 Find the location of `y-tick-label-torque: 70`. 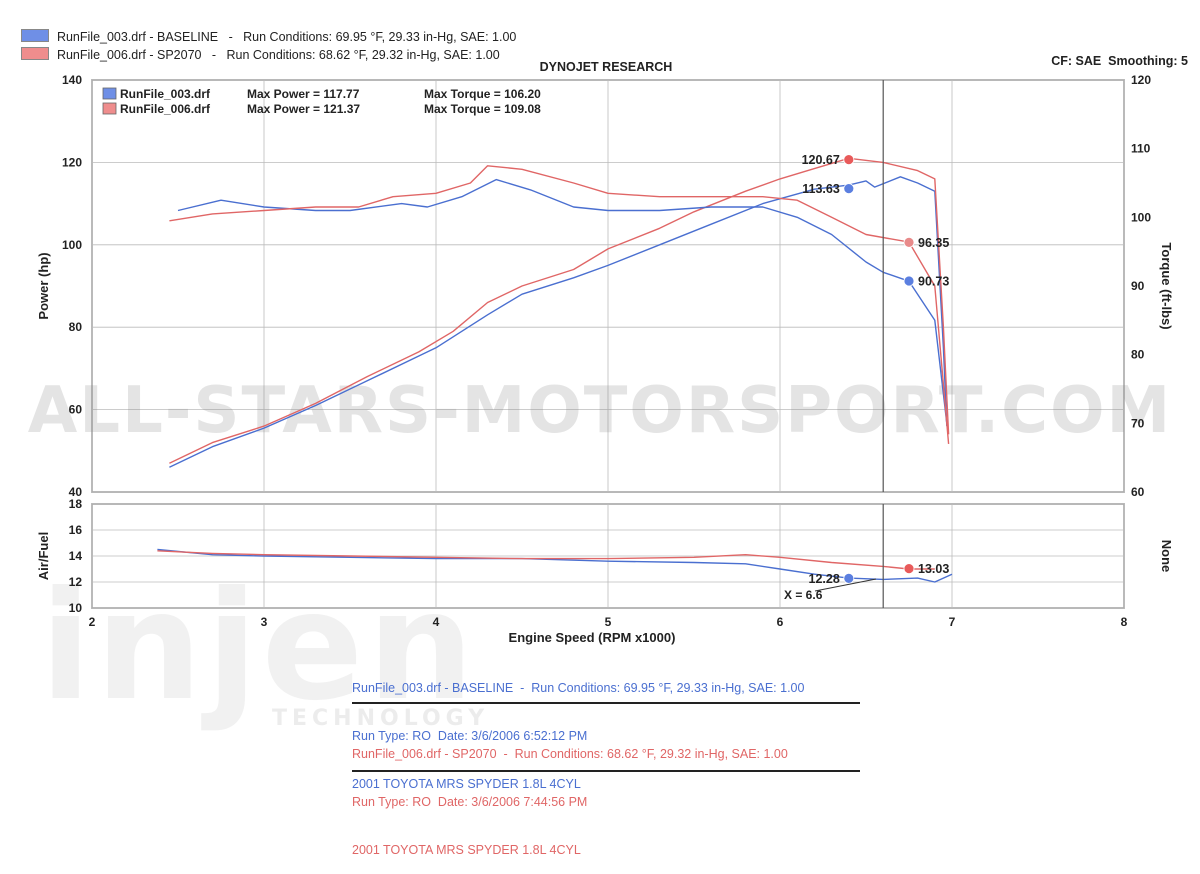

y-tick-label-torque: 70 is located at coordinates (1138, 423).